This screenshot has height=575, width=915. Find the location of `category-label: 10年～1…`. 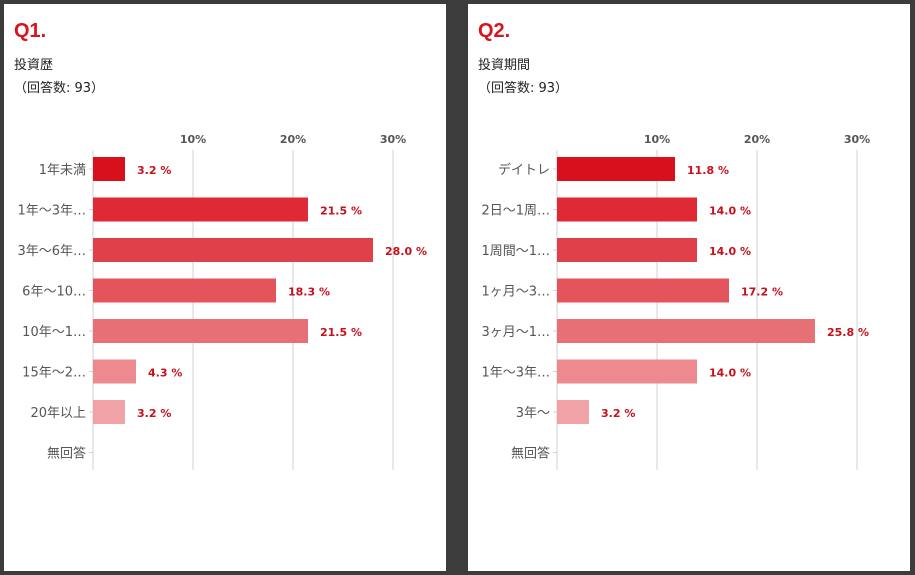

category-label: 10年～1… is located at coordinates (54, 332).